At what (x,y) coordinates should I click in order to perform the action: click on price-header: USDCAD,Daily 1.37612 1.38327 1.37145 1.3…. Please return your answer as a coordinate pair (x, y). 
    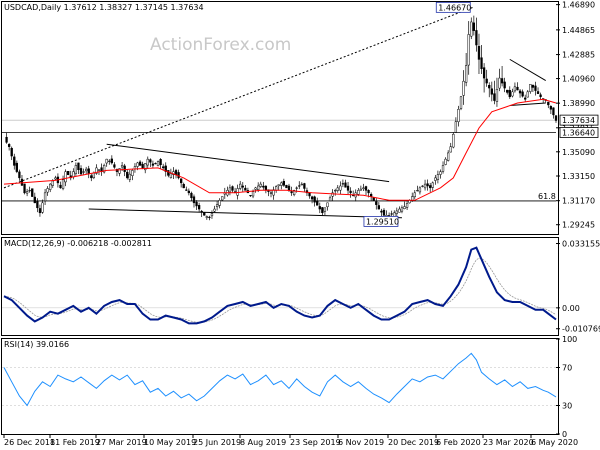
    Looking at the image, I should click on (104, 7).